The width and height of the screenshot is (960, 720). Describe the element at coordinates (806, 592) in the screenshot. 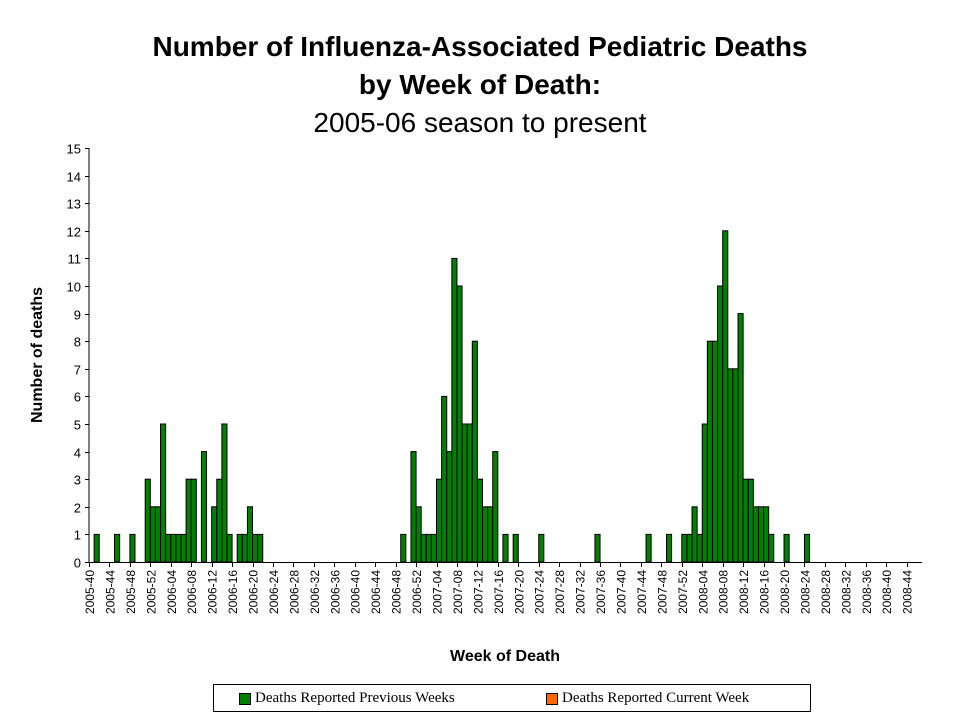

I see `x-tick-label: 2008-24` at that location.